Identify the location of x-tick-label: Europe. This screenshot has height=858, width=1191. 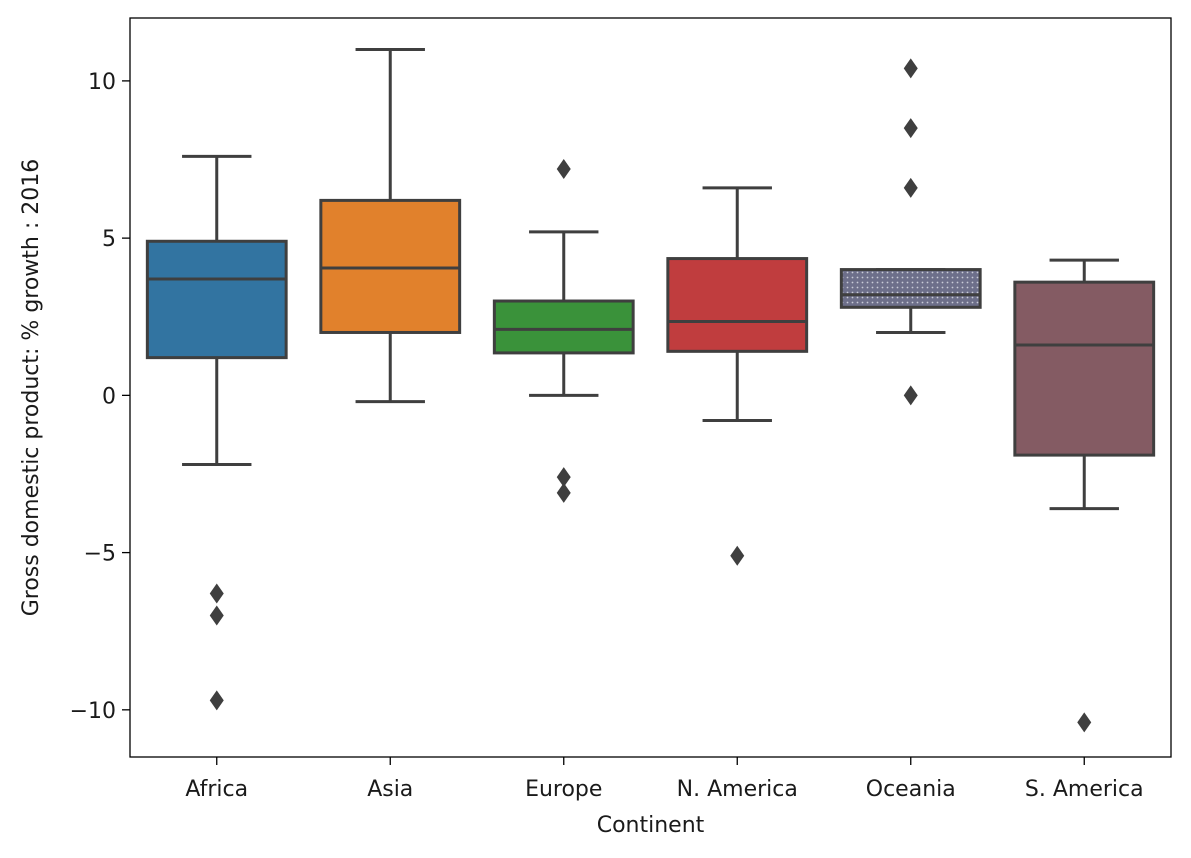
(563, 789).